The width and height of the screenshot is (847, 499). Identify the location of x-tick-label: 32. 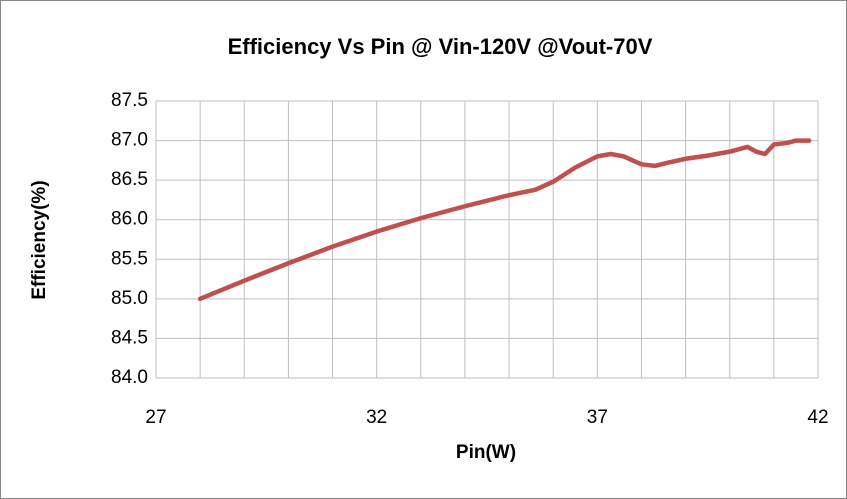
(376, 417).